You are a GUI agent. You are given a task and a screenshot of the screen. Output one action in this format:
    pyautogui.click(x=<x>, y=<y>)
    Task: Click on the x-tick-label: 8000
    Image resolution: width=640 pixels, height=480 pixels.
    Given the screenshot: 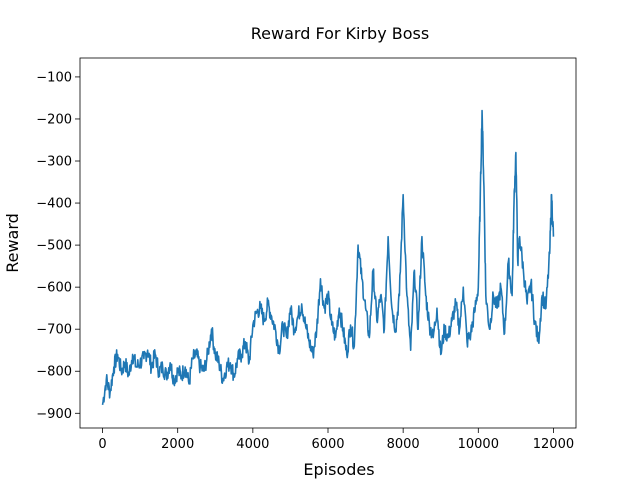 What is the action you would take?
    pyautogui.click(x=403, y=444)
    